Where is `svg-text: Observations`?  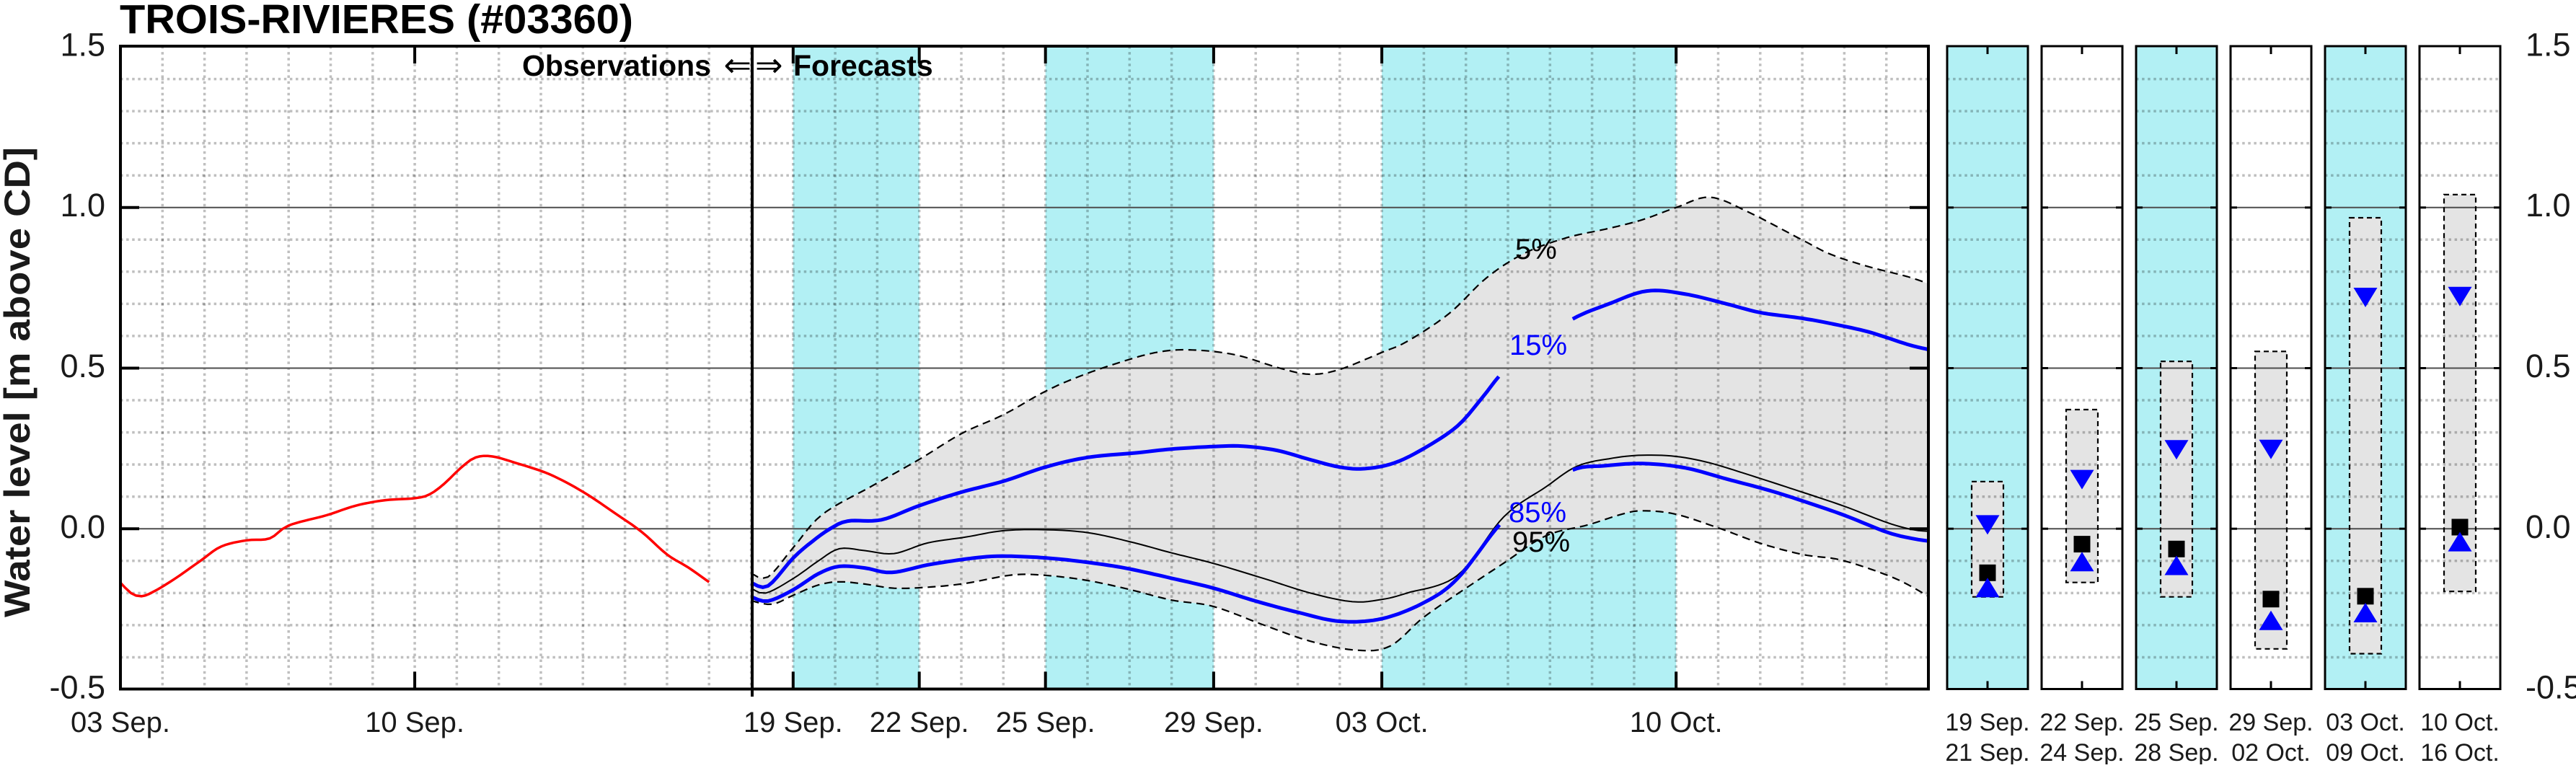 svg-text: Observations is located at coordinates (616, 65).